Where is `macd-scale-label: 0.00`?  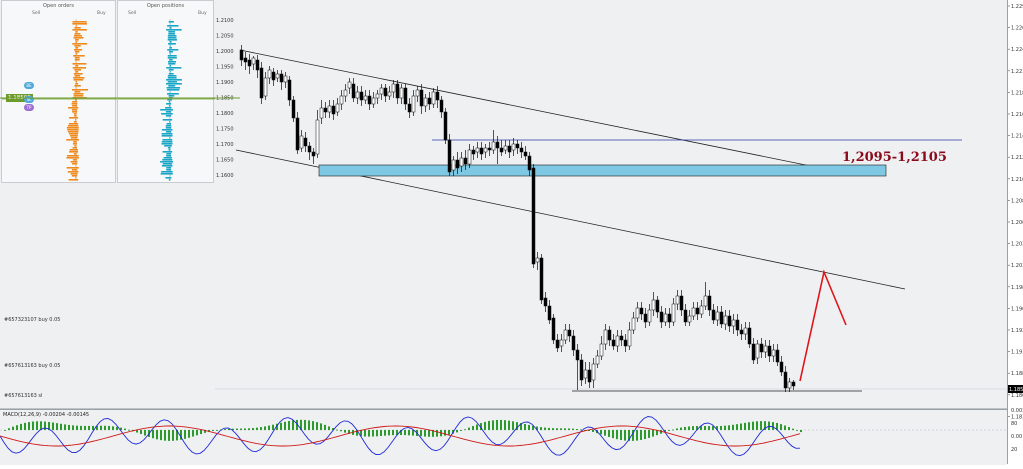 macd-scale-label: 0.00 is located at coordinates (1016, 437).